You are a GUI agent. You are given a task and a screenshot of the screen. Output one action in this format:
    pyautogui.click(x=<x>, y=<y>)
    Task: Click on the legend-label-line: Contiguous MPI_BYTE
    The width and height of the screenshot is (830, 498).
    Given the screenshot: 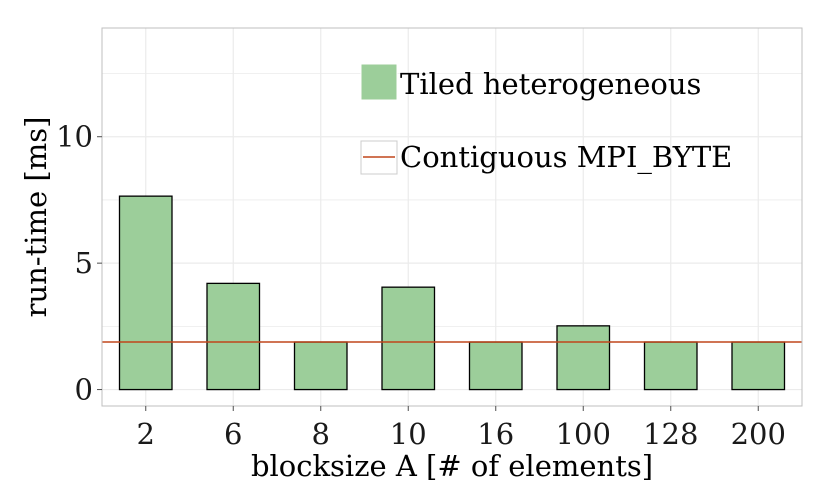 What is the action you would take?
    pyautogui.click(x=566, y=157)
    